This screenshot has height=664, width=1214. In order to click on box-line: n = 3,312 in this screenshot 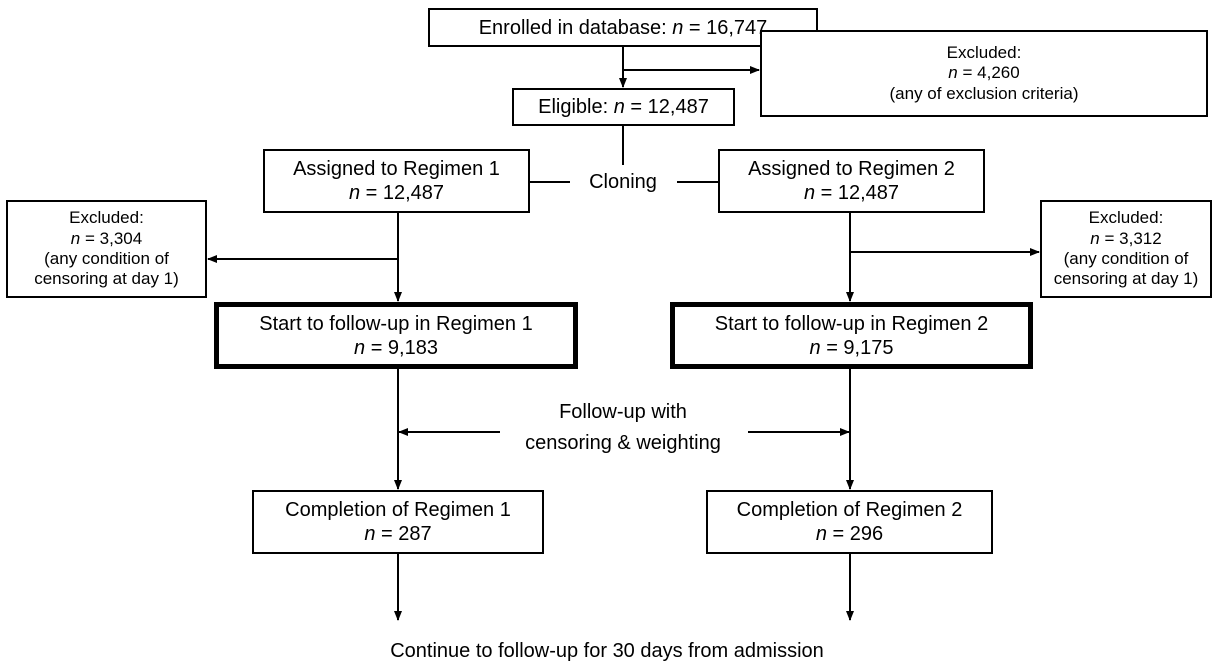, I will do `click(1125, 239)`.